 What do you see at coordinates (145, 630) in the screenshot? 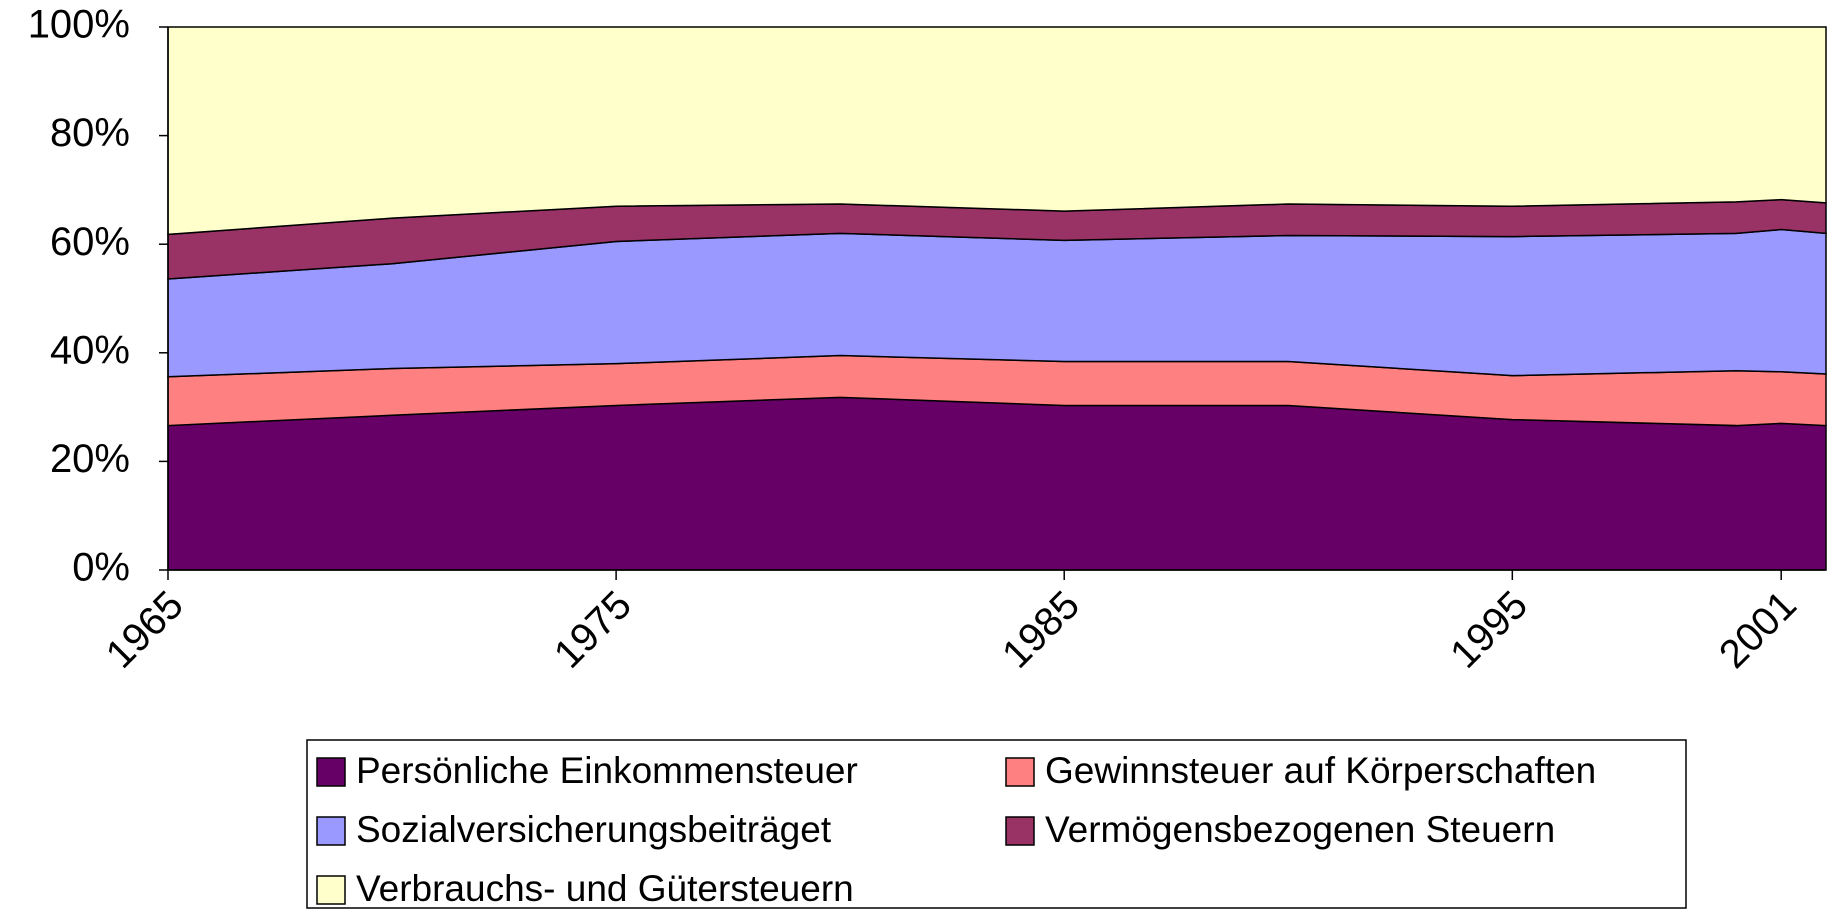
I see `x-tick-label: 1965` at bounding box center [145, 630].